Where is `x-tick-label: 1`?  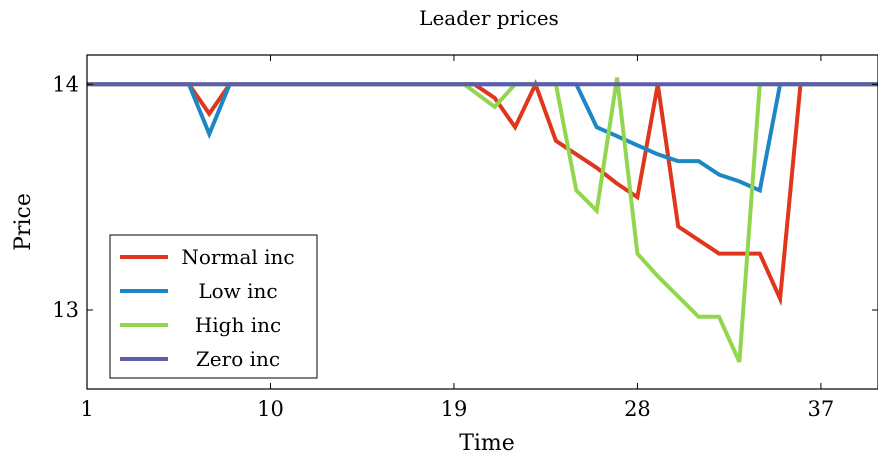
x-tick-label: 1 is located at coordinates (86, 409).